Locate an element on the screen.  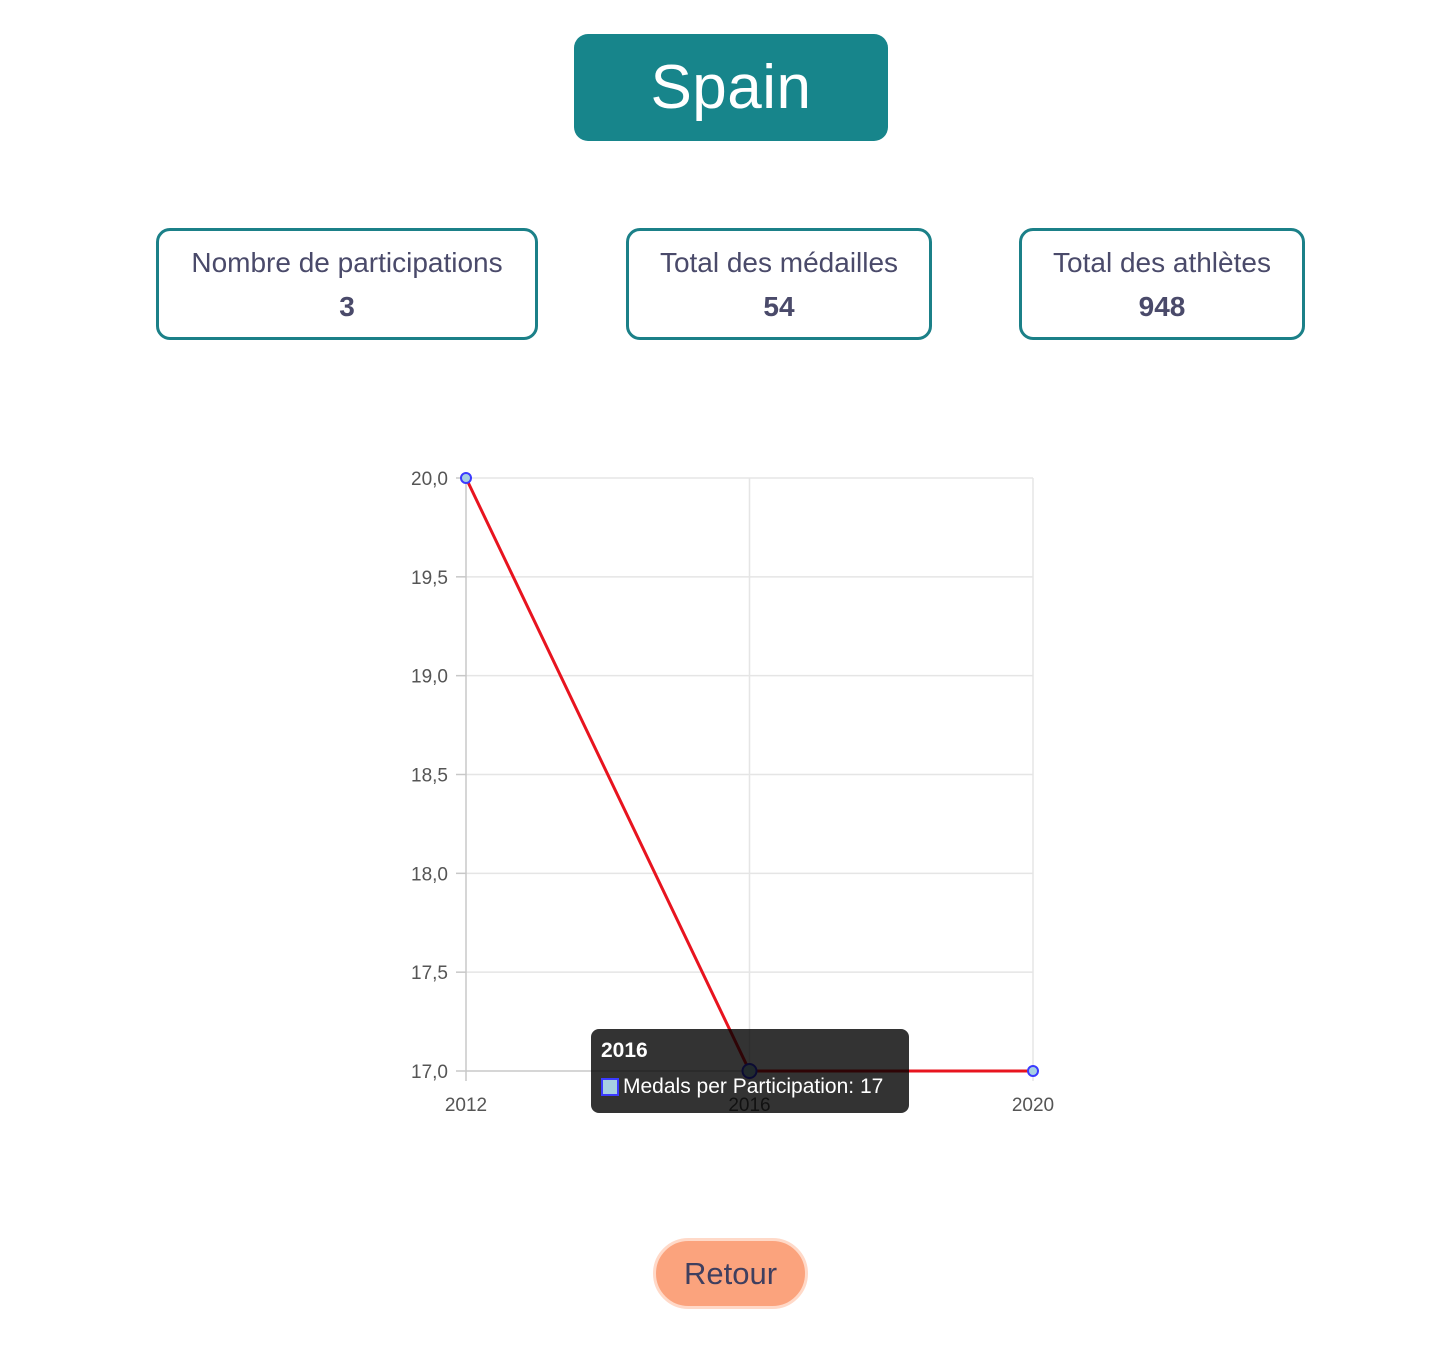
medals-card: Total des médailles 54 is located at coordinates (779, 284).